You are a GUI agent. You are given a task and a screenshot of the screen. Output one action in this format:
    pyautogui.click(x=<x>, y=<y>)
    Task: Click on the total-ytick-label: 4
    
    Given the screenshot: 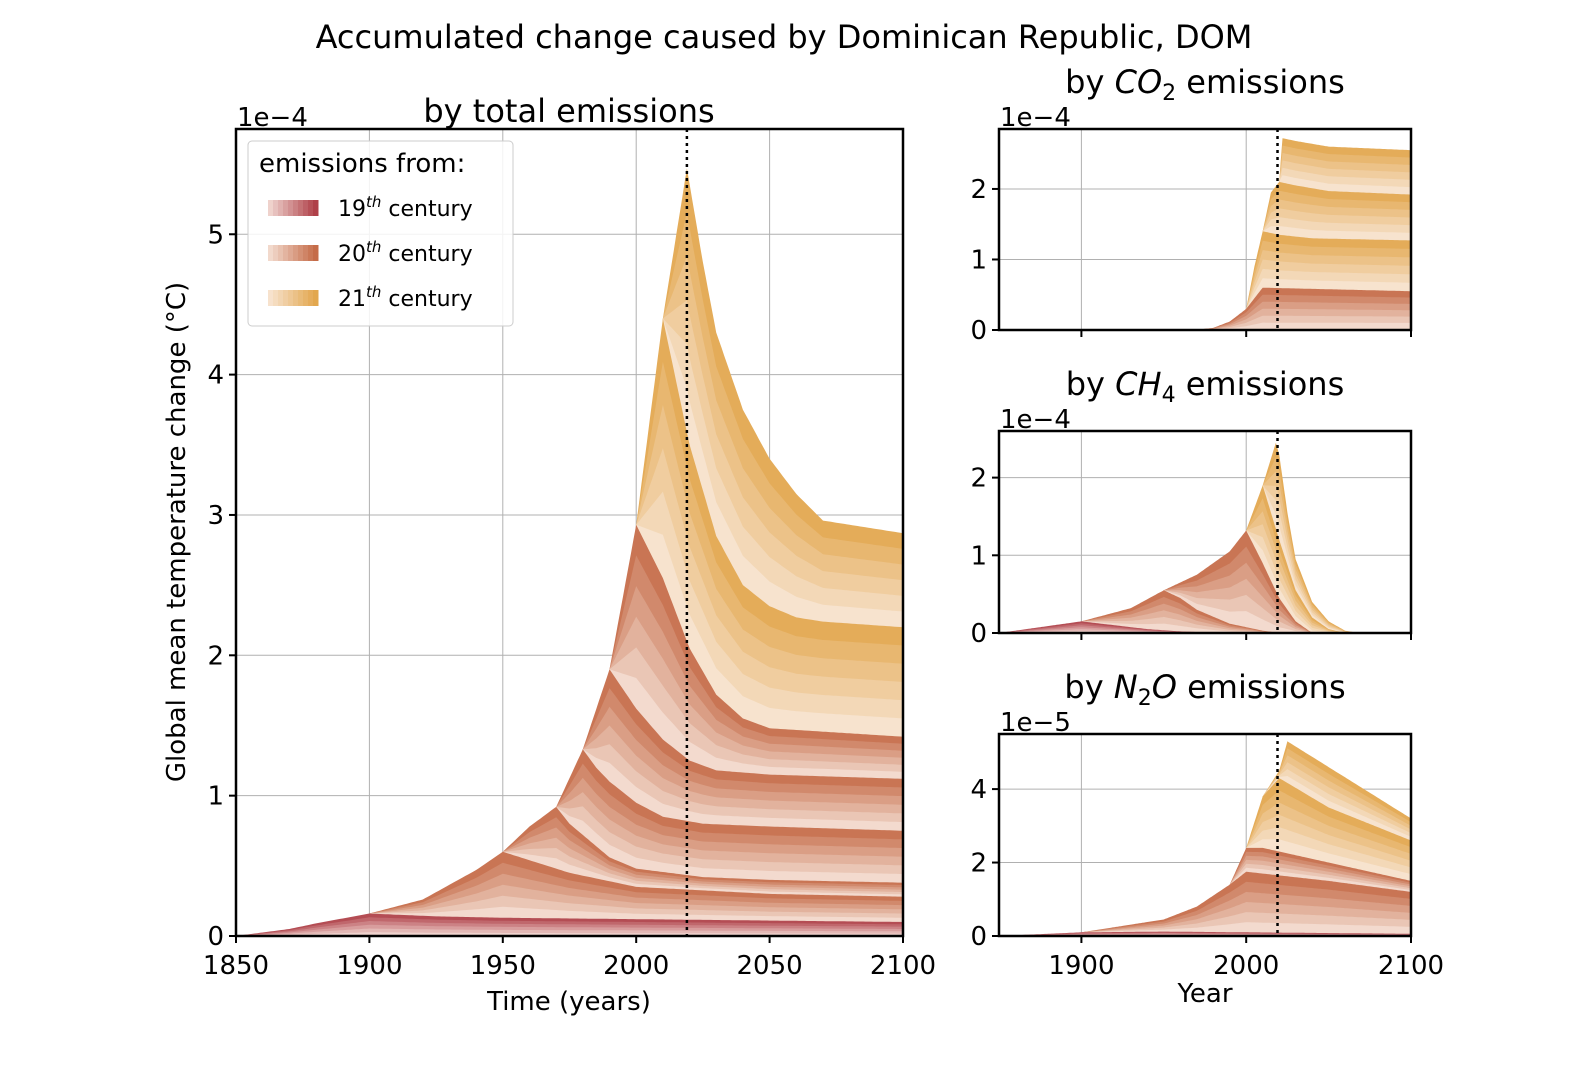 What is the action you would take?
    pyautogui.click(x=215, y=376)
    